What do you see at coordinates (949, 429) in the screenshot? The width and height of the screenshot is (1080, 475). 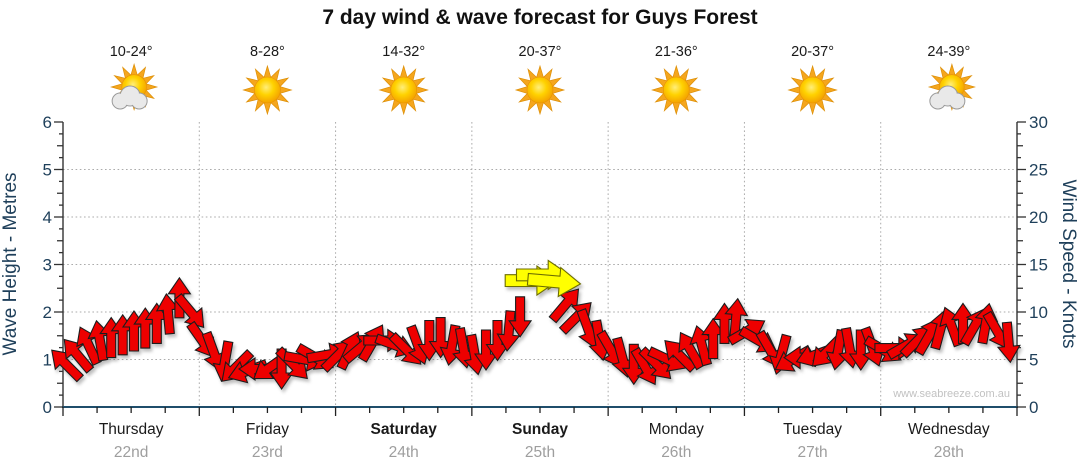 I see `day-name-label: Wednesday` at bounding box center [949, 429].